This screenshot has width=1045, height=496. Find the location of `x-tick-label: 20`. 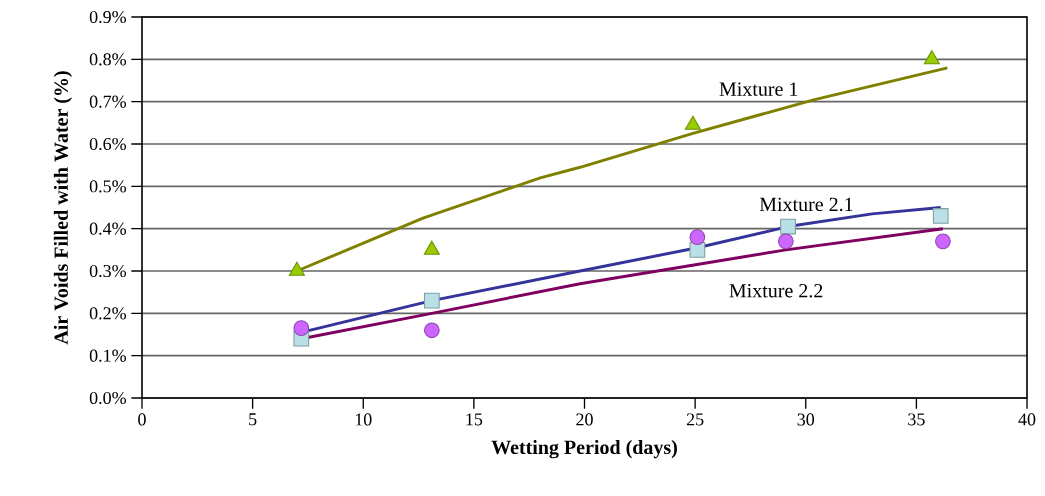

x-tick-label: 20 is located at coordinates (584, 419).